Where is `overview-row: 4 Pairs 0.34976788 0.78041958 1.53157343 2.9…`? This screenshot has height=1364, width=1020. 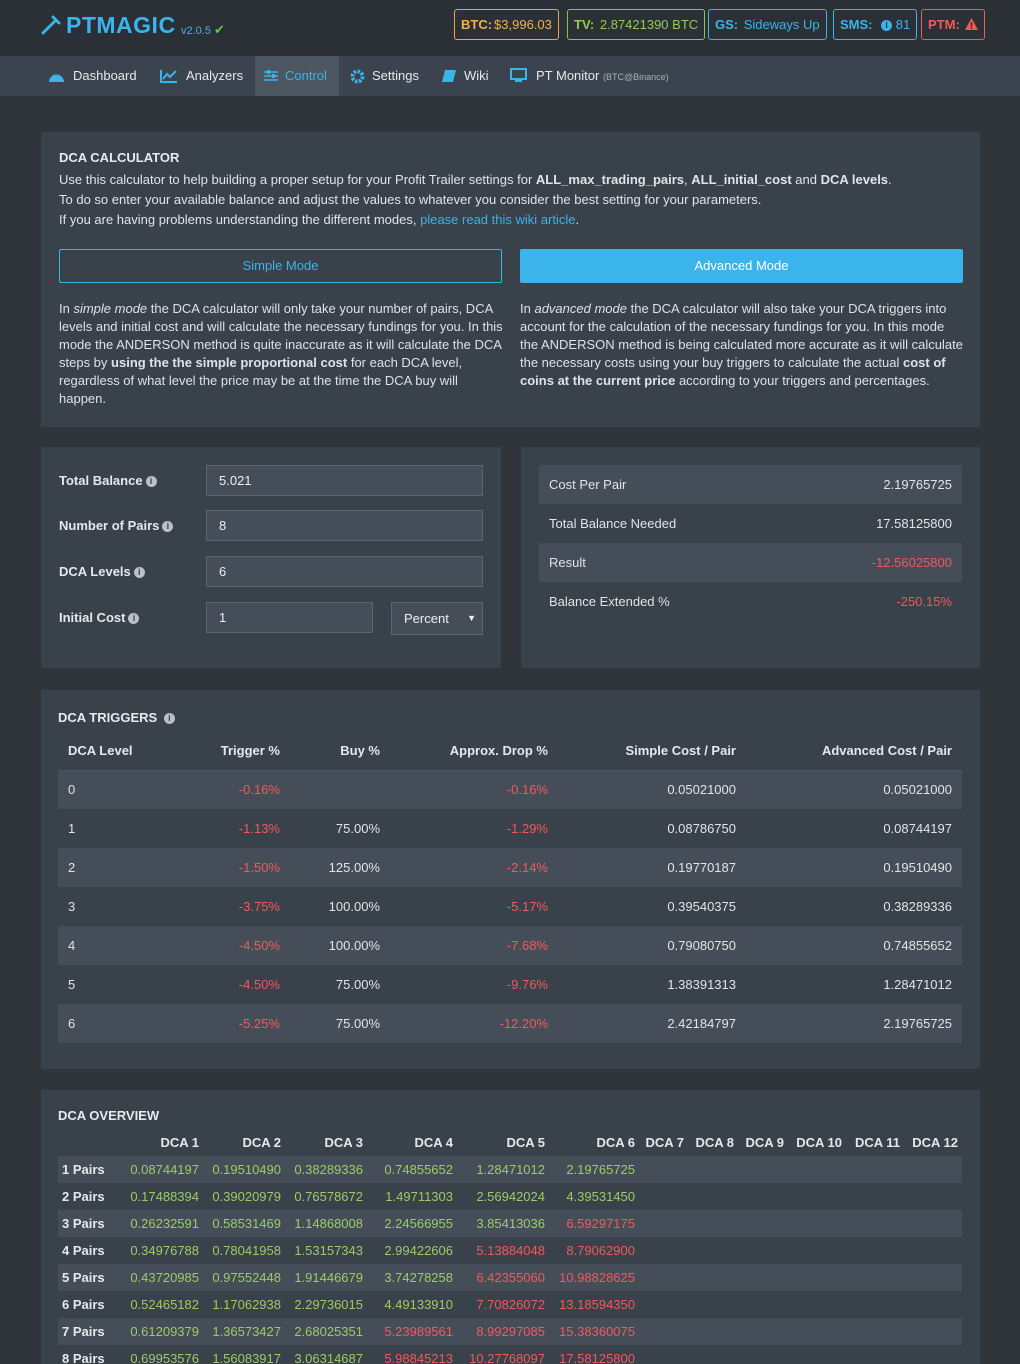 overview-row: 4 Pairs 0.34976788 0.78041958 1.53157343 2.9… is located at coordinates (510, 1250).